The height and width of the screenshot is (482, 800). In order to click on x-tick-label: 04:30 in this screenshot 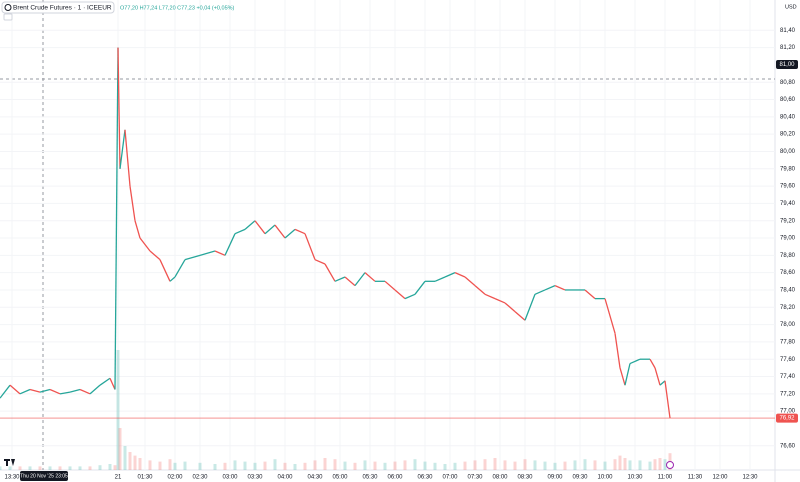, I will do `click(315, 478)`.